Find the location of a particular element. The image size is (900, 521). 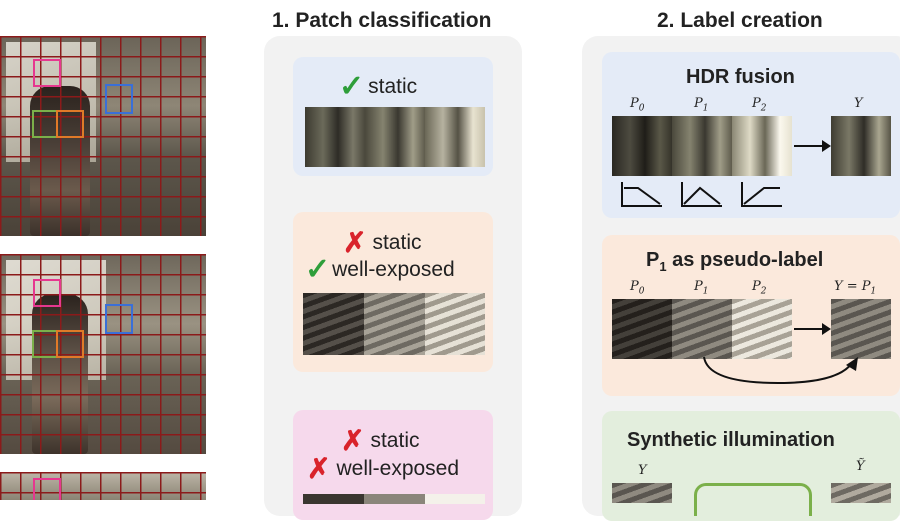

classification-card-not-static-not-wellexposed: ✗ static ✗ well-exposed is located at coordinates (393, 465).